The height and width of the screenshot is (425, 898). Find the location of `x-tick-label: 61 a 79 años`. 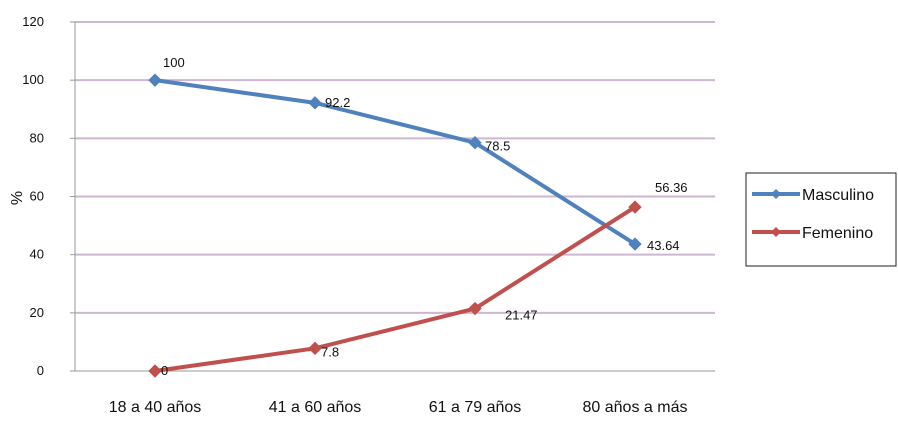

x-tick-label: 61 a 79 años is located at coordinates (475, 407).